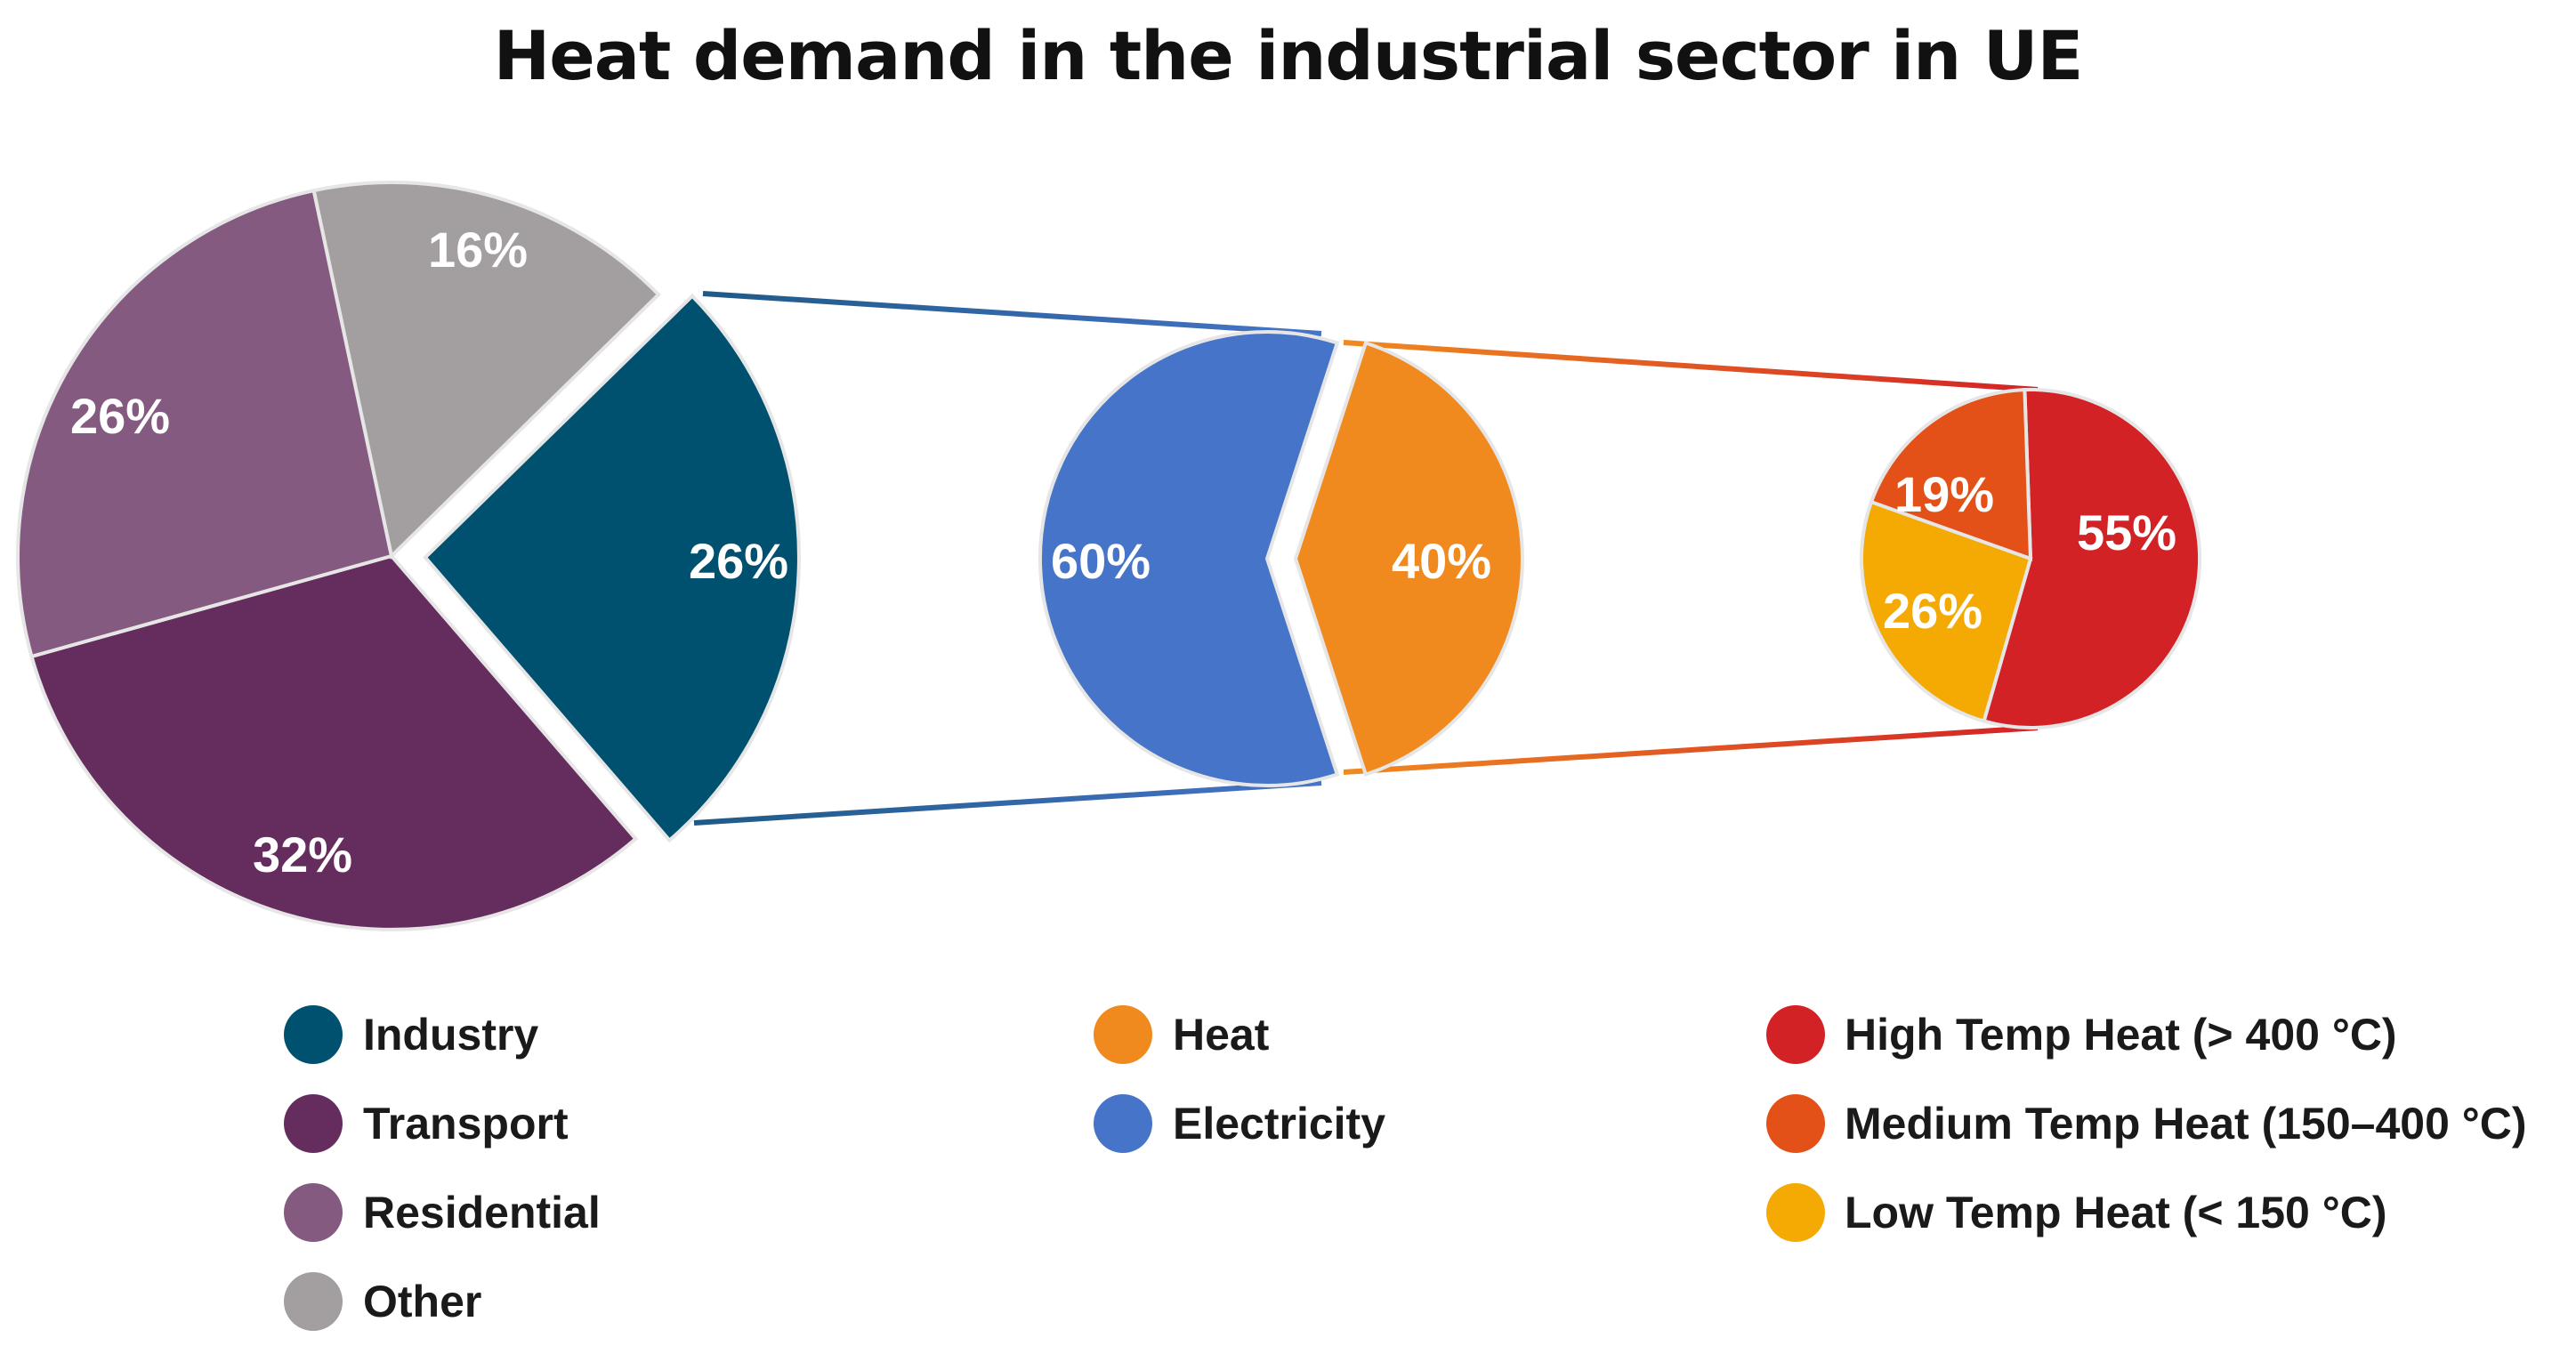 Image resolution: width=2576 pixels, height=1346 pixels. Describe the element at coordinates (313, 1123) in the screenshot. I see `legend-swatch-transport` at that location.